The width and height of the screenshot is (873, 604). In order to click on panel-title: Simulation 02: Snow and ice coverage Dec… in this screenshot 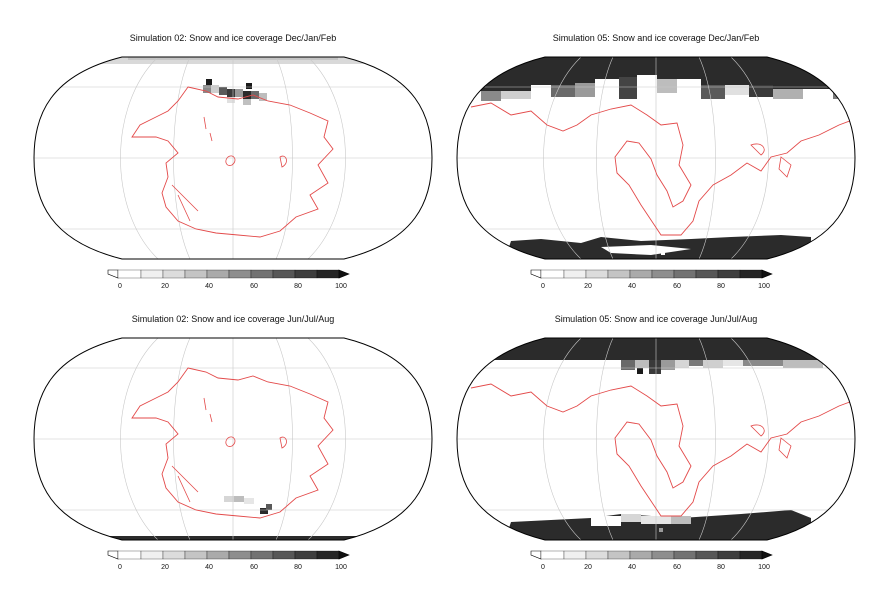, I will do `click(233, 38)`.